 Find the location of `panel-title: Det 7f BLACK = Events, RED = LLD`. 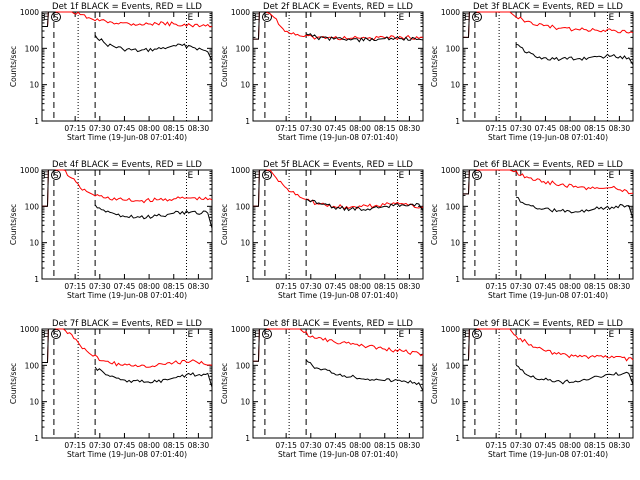

panel-title: Det 7f BLACK = Events, RED = LLD is located at coordinates (127, 324).